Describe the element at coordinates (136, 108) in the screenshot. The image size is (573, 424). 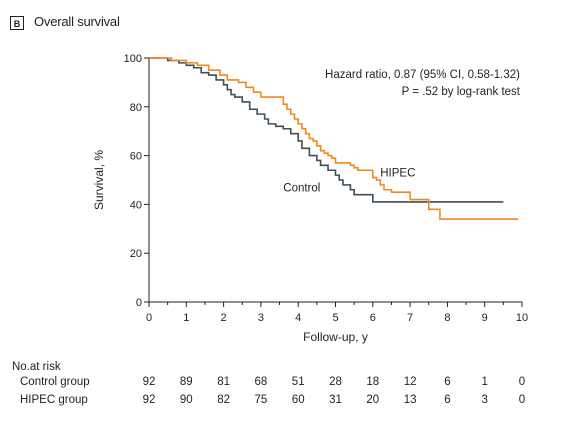
I see `y-tick-label: 80` at that location.